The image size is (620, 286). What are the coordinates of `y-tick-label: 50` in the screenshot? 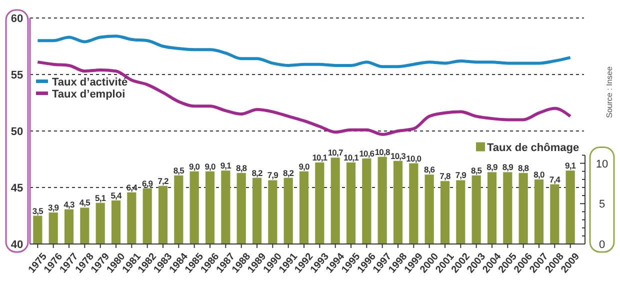 It's located at (17, 132).